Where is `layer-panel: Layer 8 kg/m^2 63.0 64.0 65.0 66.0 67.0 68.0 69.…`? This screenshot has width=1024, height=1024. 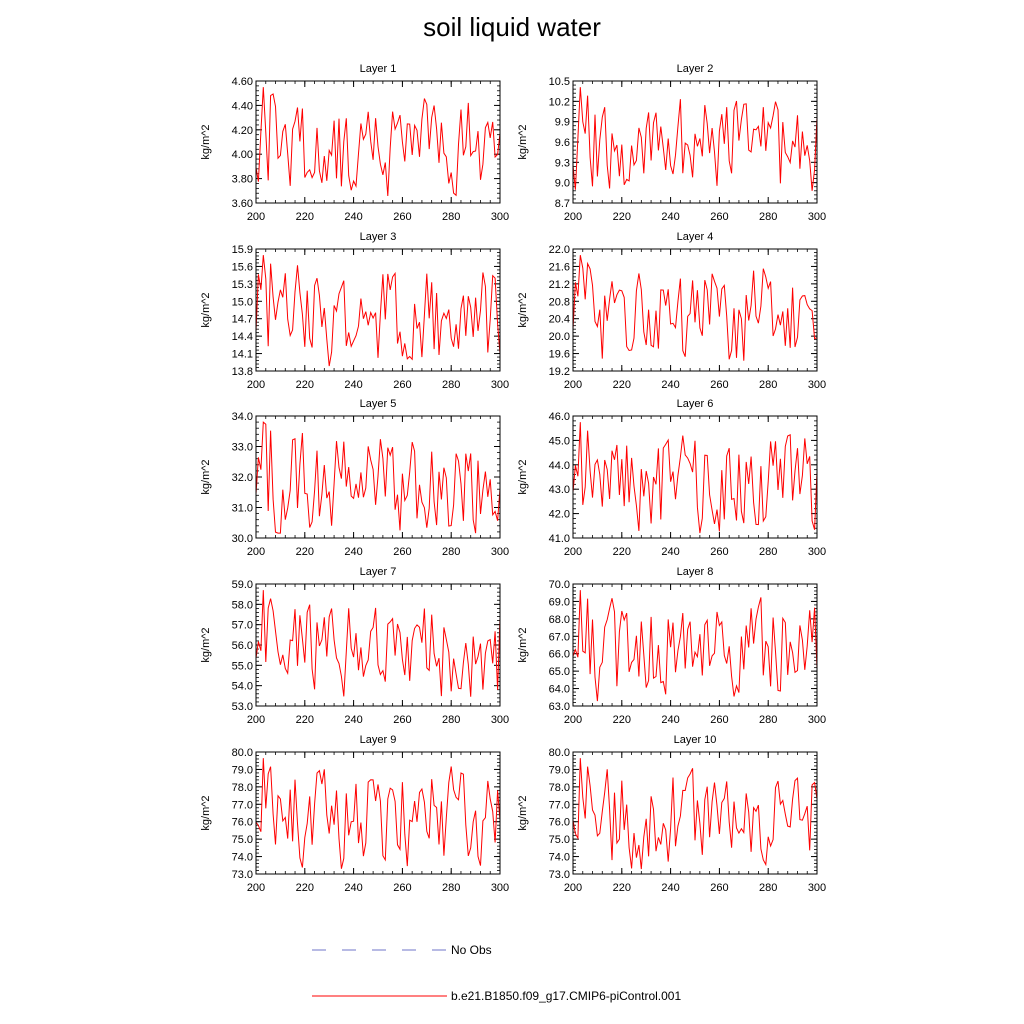 layer-panel: Layer 8 kg/m^2 63.0 64.0 65.0 66.0 67.0 68.0 69.… is located at coordinates (671, 646).